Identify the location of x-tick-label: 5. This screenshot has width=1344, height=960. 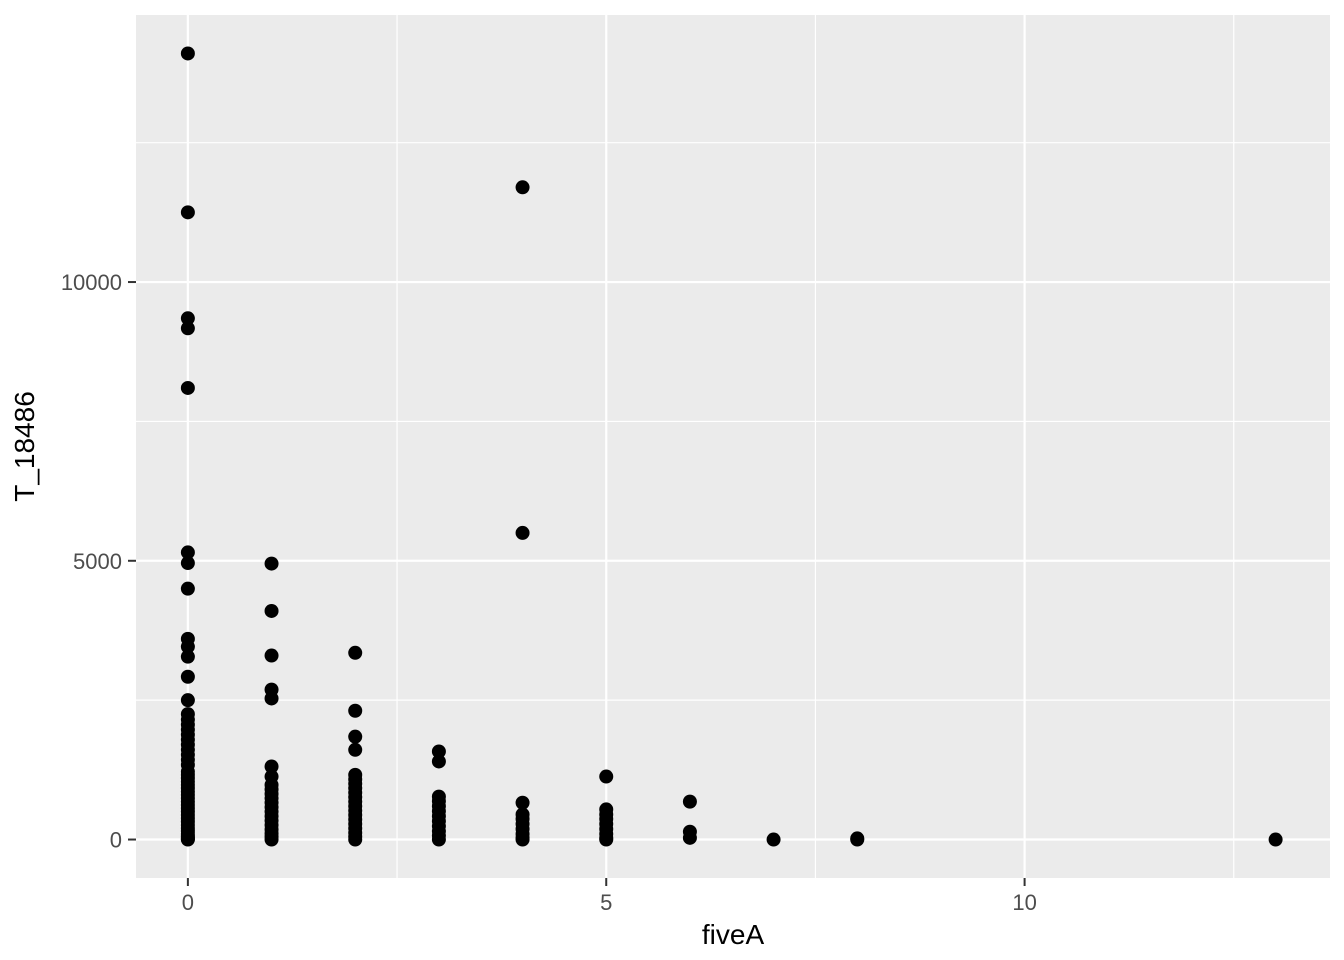
(606, 902).